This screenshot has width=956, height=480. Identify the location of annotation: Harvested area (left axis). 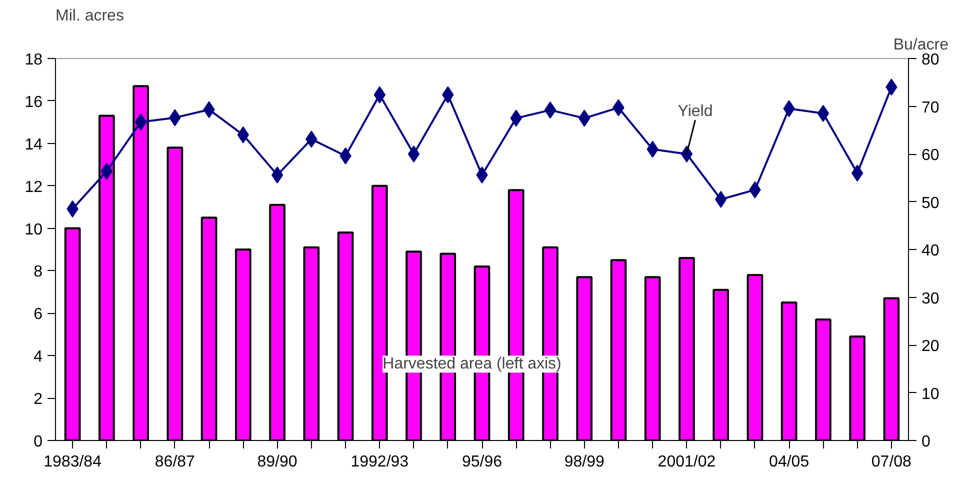
(472, 364).